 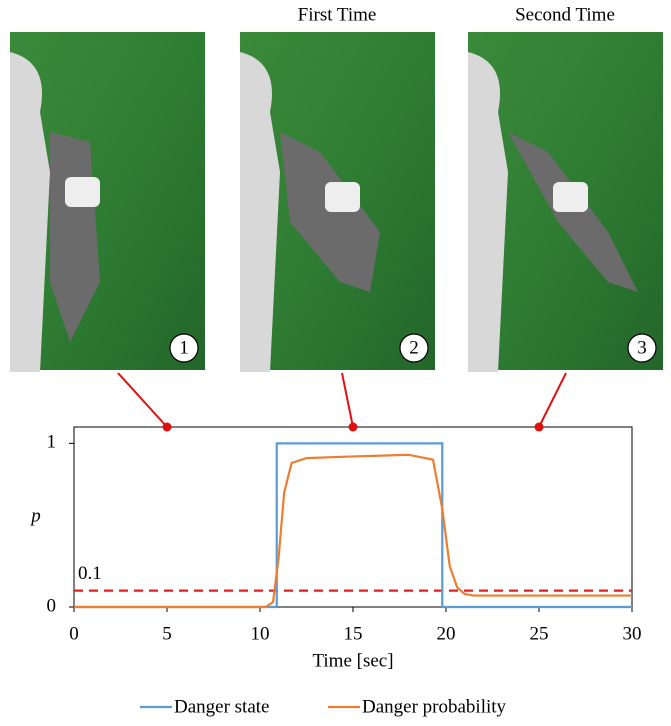 I want to click on robot-arm, so click(x=330, y=212).